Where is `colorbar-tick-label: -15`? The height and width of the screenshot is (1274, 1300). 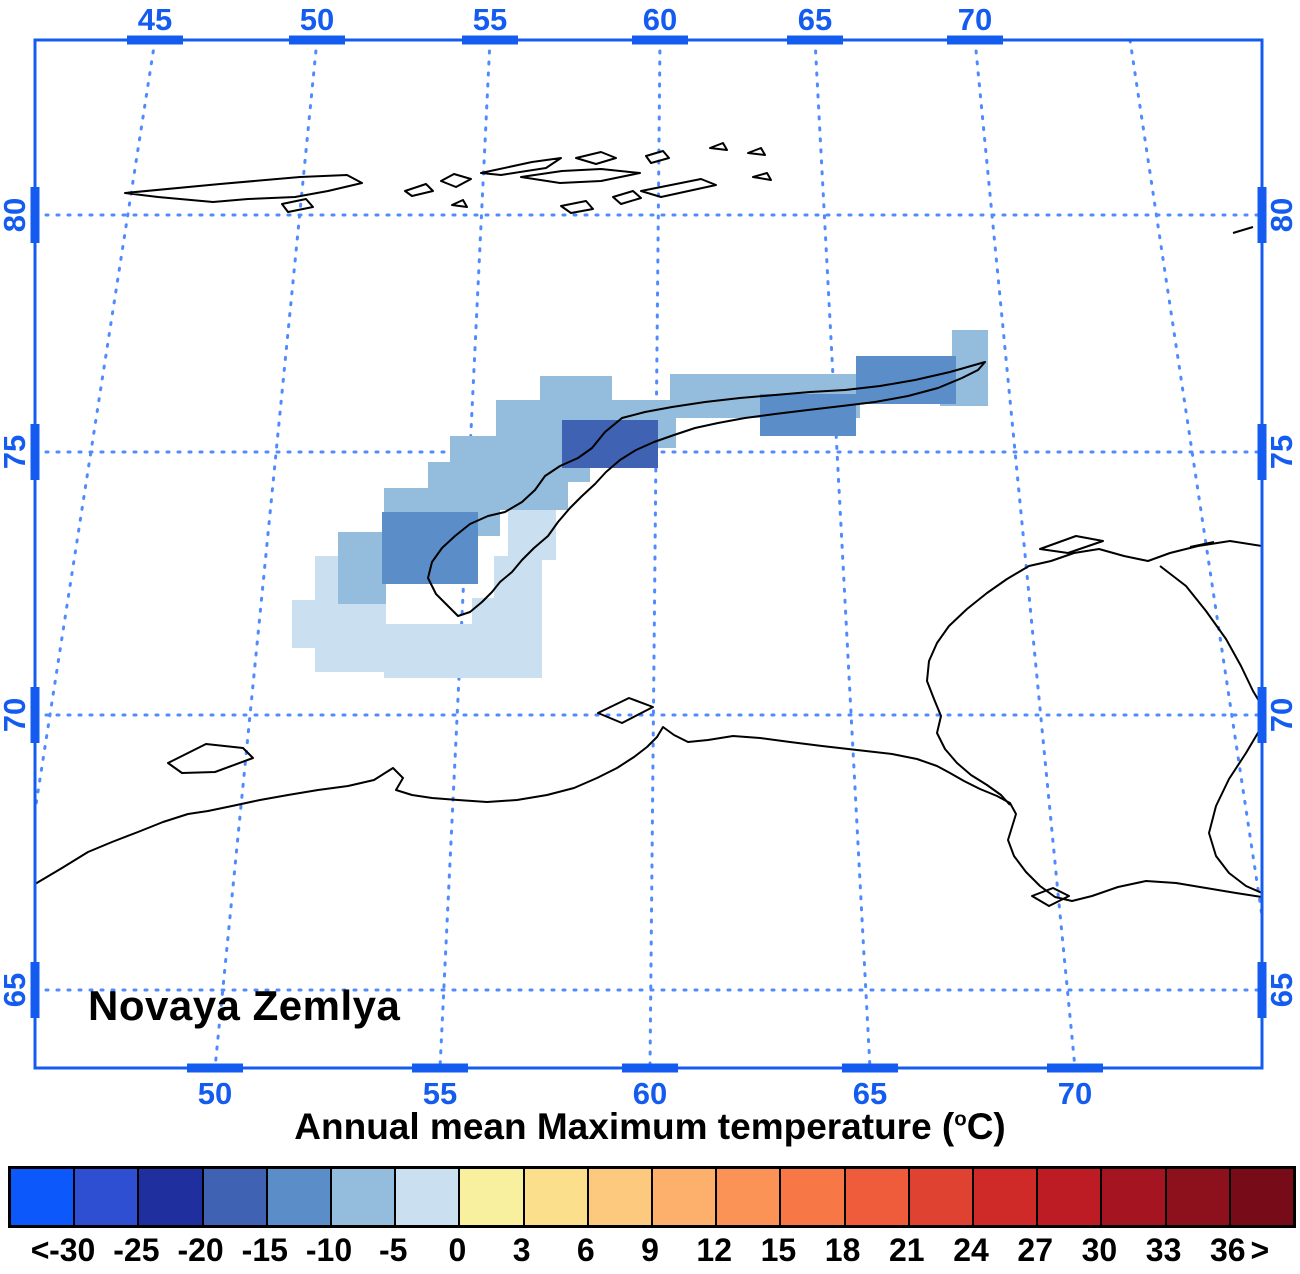
colorbar-tick-label: -15 is located at coordinates (264, 1250).